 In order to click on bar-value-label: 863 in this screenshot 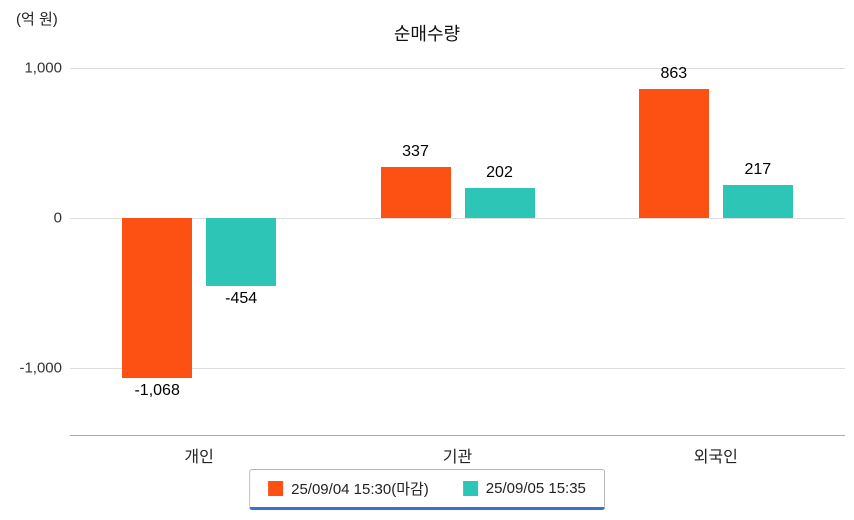, I will do `click(674, 73)`.